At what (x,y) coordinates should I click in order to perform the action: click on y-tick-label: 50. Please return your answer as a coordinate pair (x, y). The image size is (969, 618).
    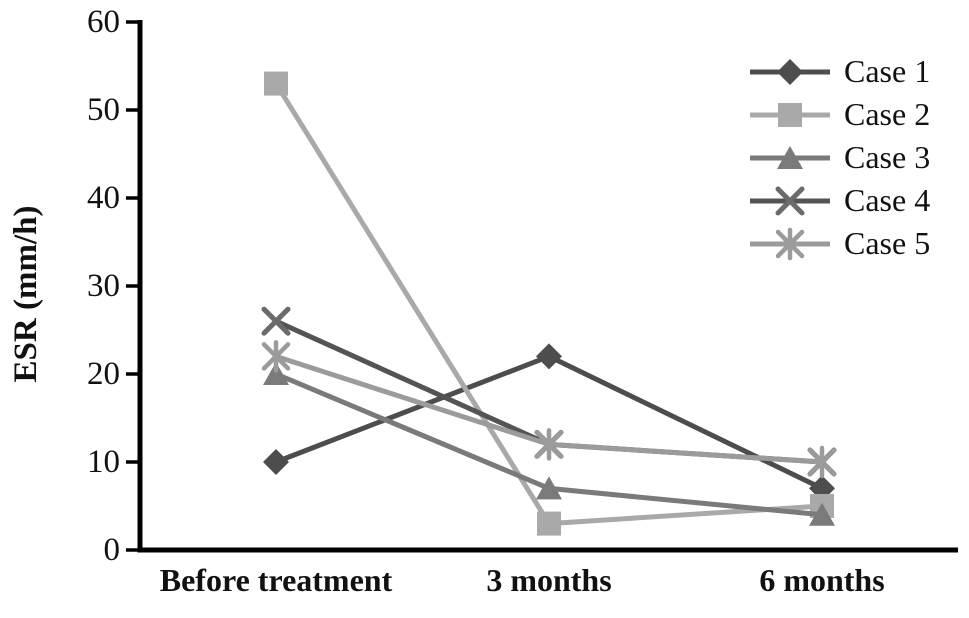
    Looking at the image, I should click on (103, 110).